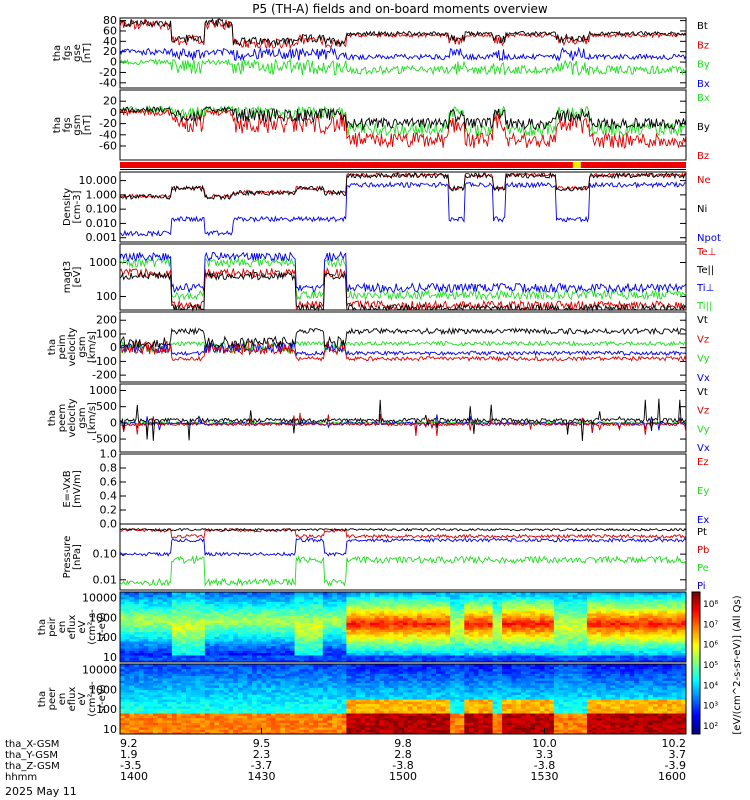 This screenshot has width=750, height=800. What do you see at coordinates (703, 45) in the screenshot?
I see `legend-entry: Bz` at bounding box center [703, 45].